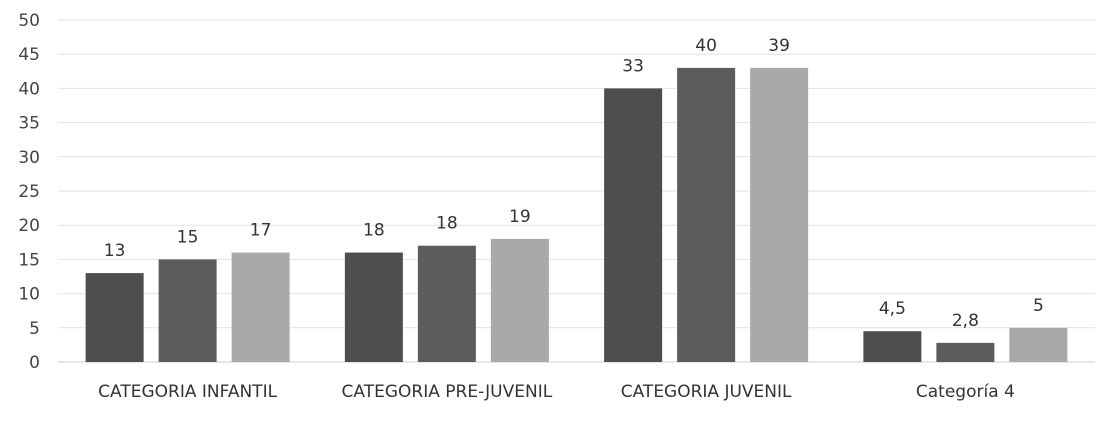 This screenshot has height=440, width=1105. What do you see at coordinates (34, 329) in the screenshot?
I see `y-tick-label: 5` at bounding box center [34, 329].